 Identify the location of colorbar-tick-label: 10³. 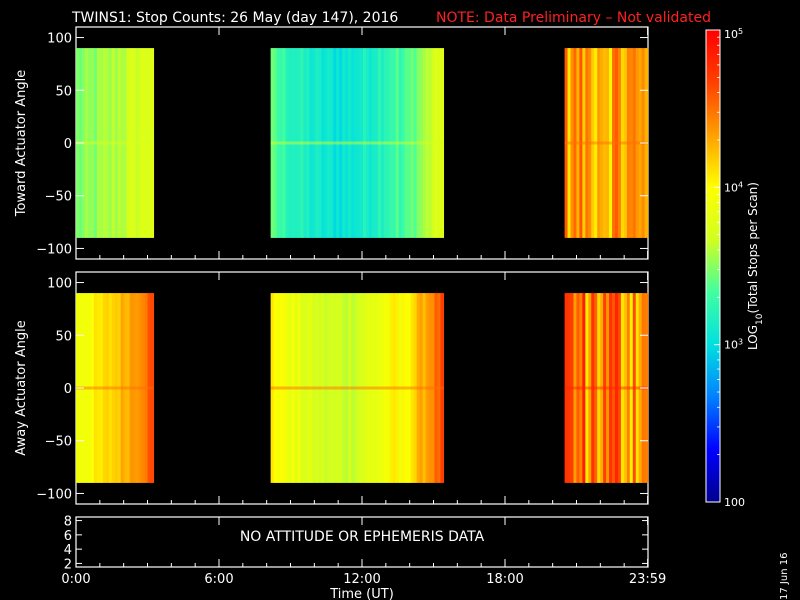
(733, 344).